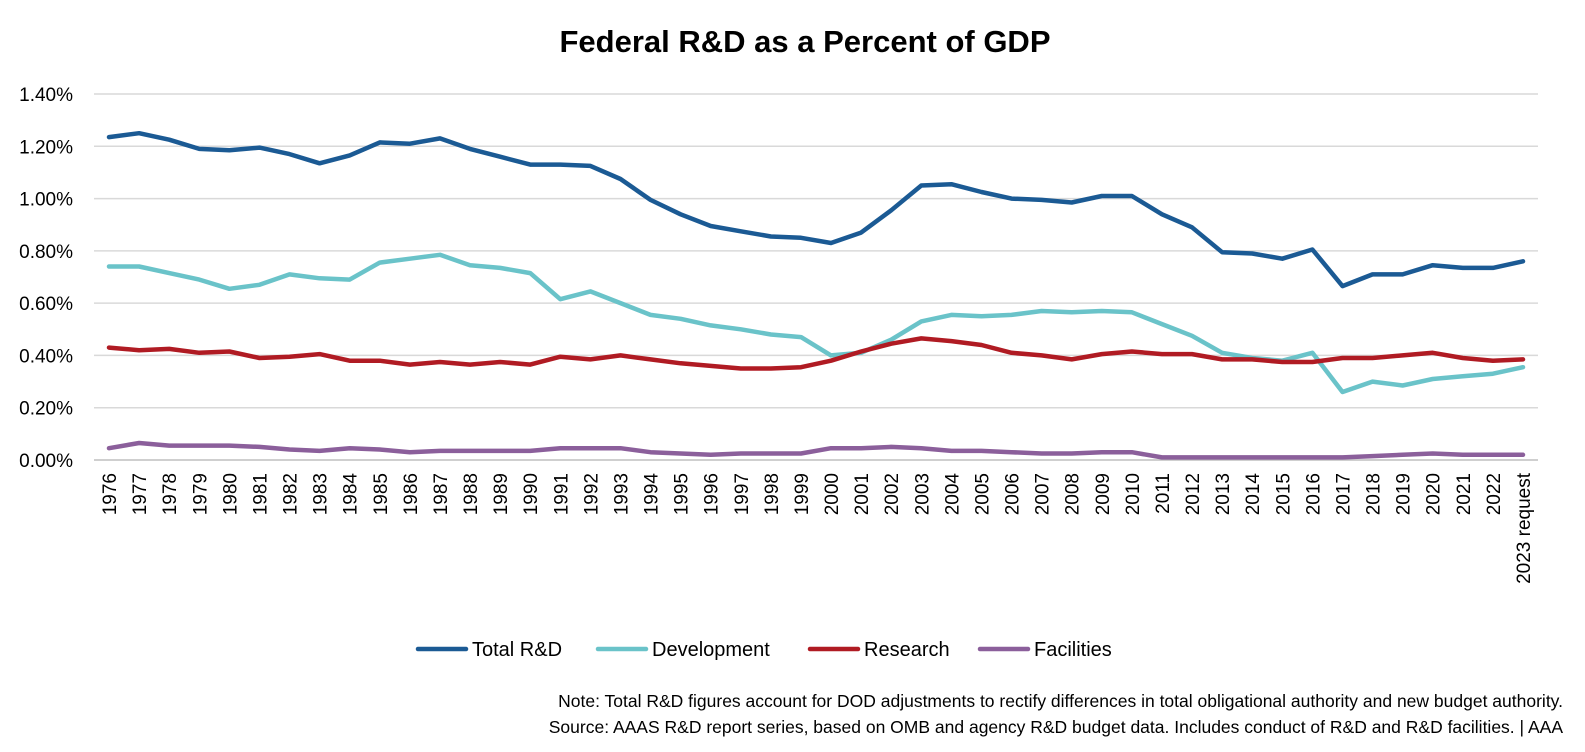  Describe the element at coordinates (140, 494) in the screenshot. I see `x-tick-label: 1977` at that location.